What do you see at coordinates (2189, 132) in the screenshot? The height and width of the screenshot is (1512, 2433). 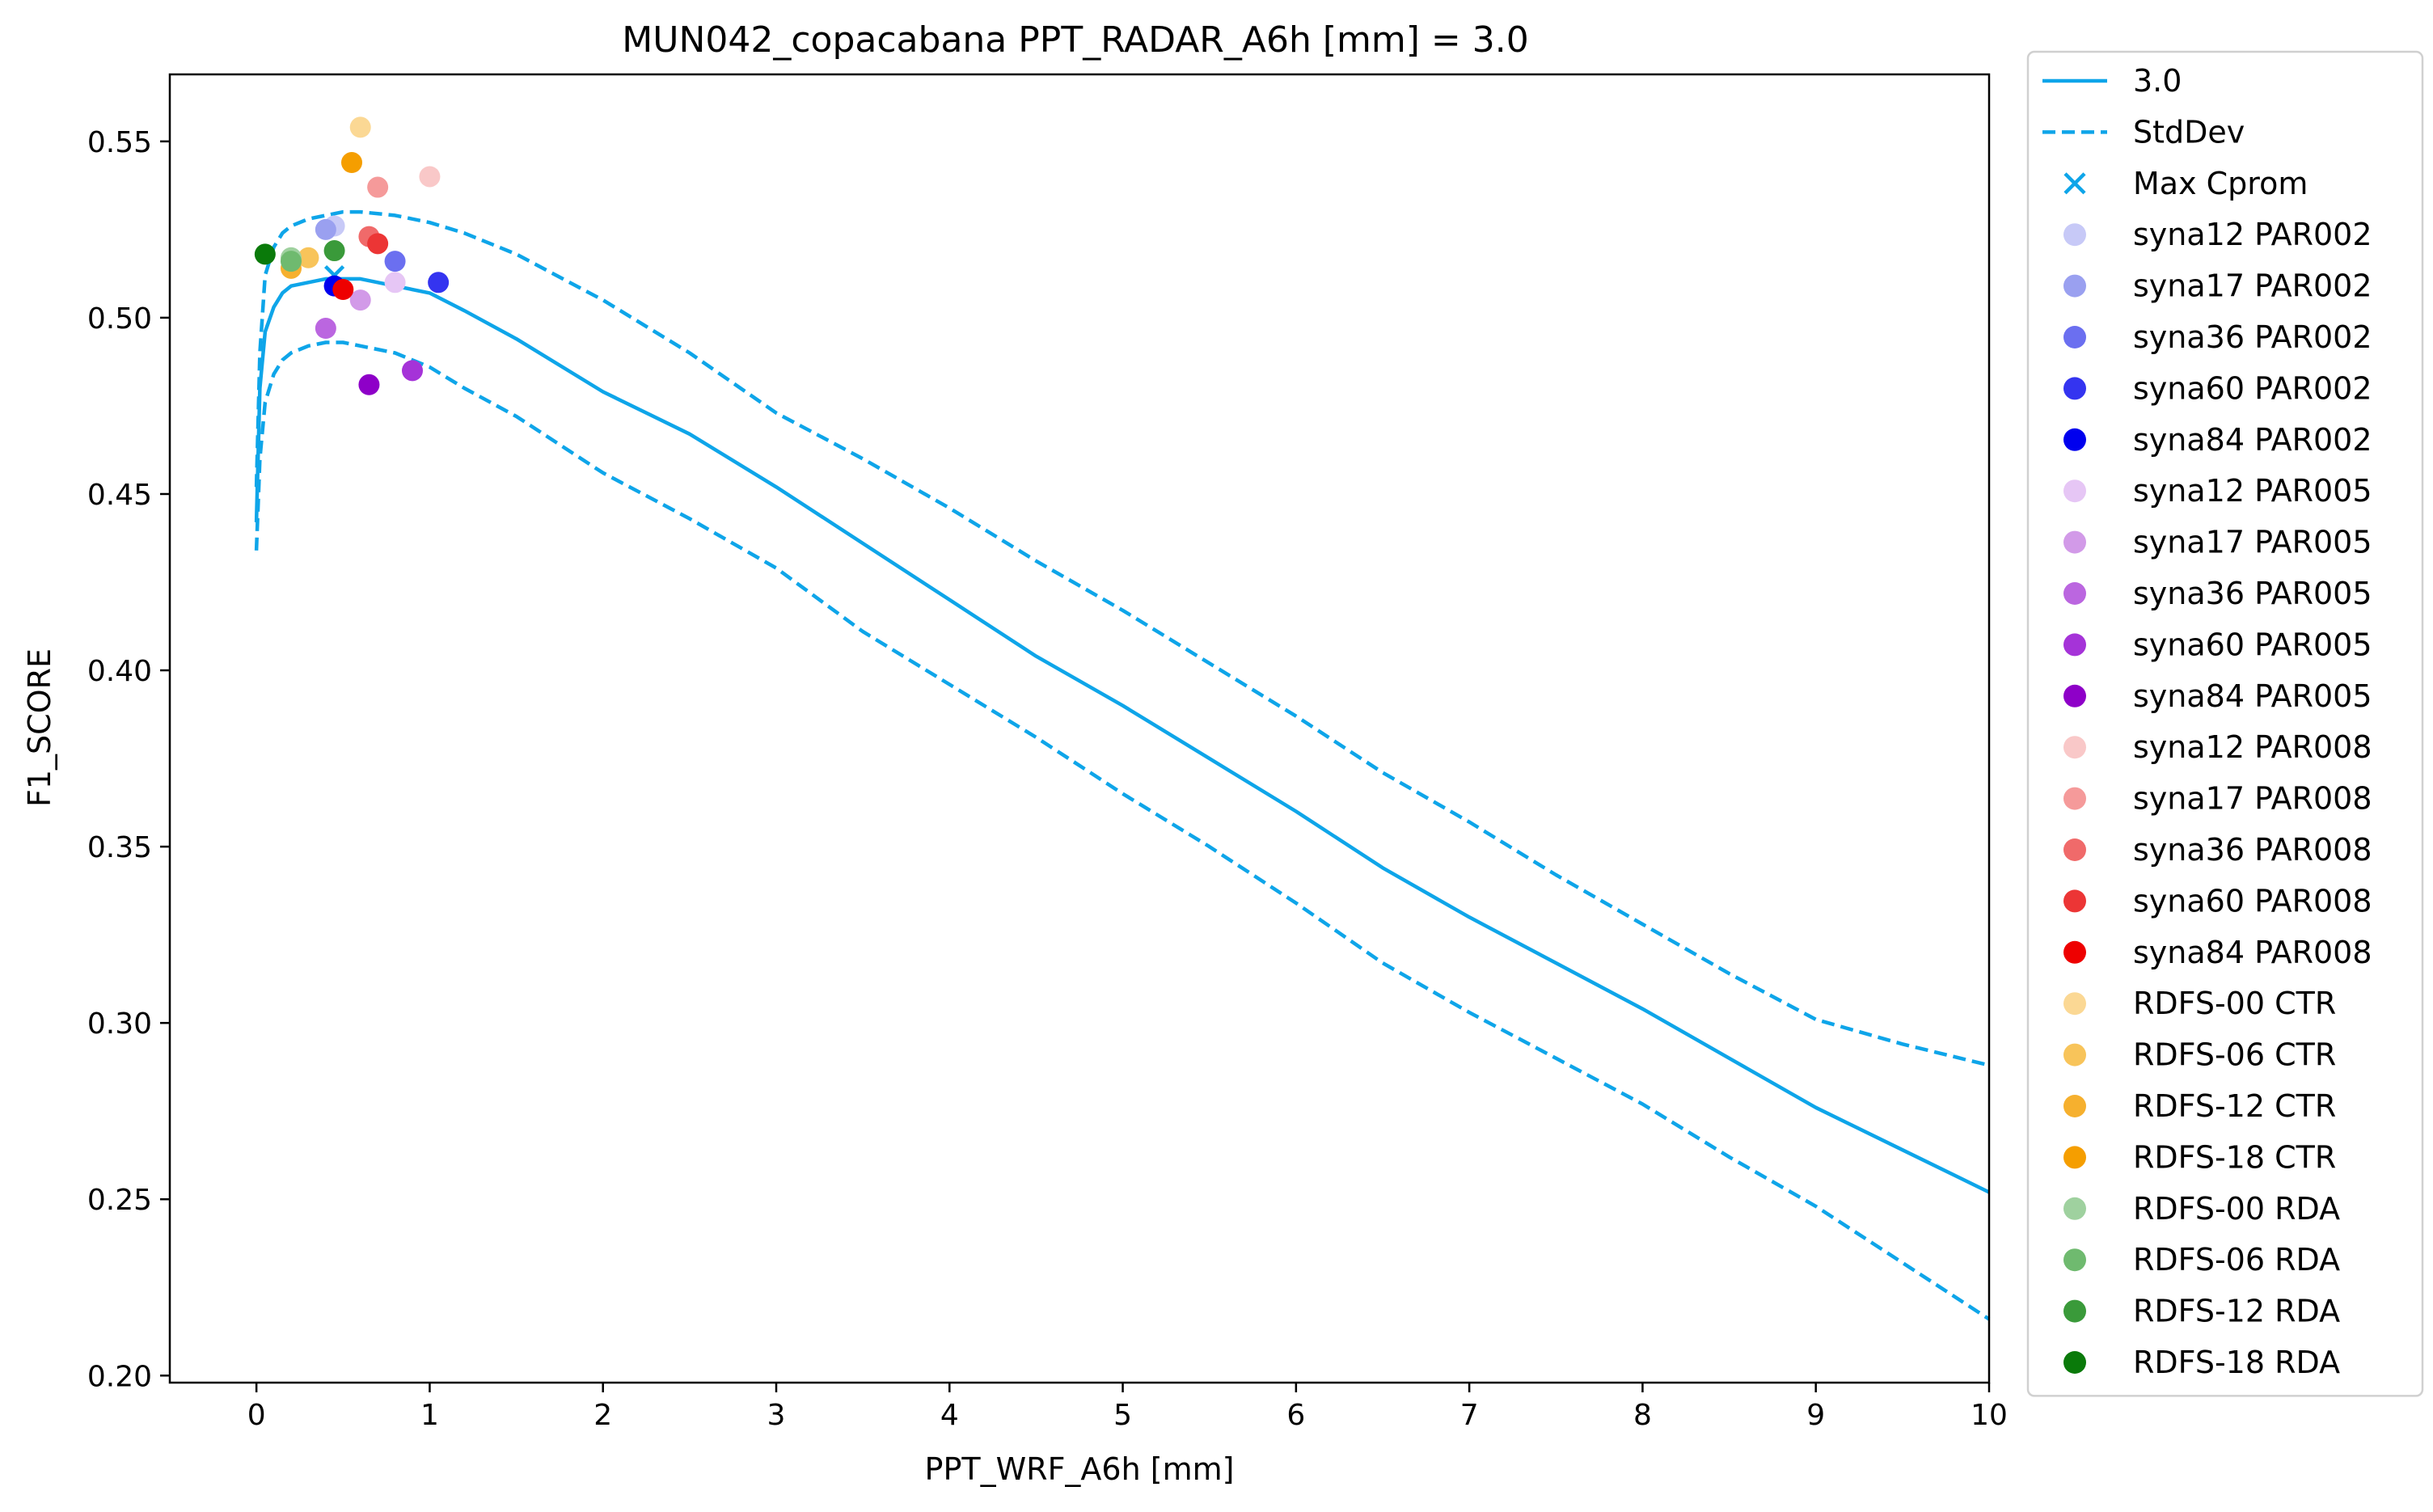 I see `legend-label-1: StdDev` at bounding box center [2189, 132].